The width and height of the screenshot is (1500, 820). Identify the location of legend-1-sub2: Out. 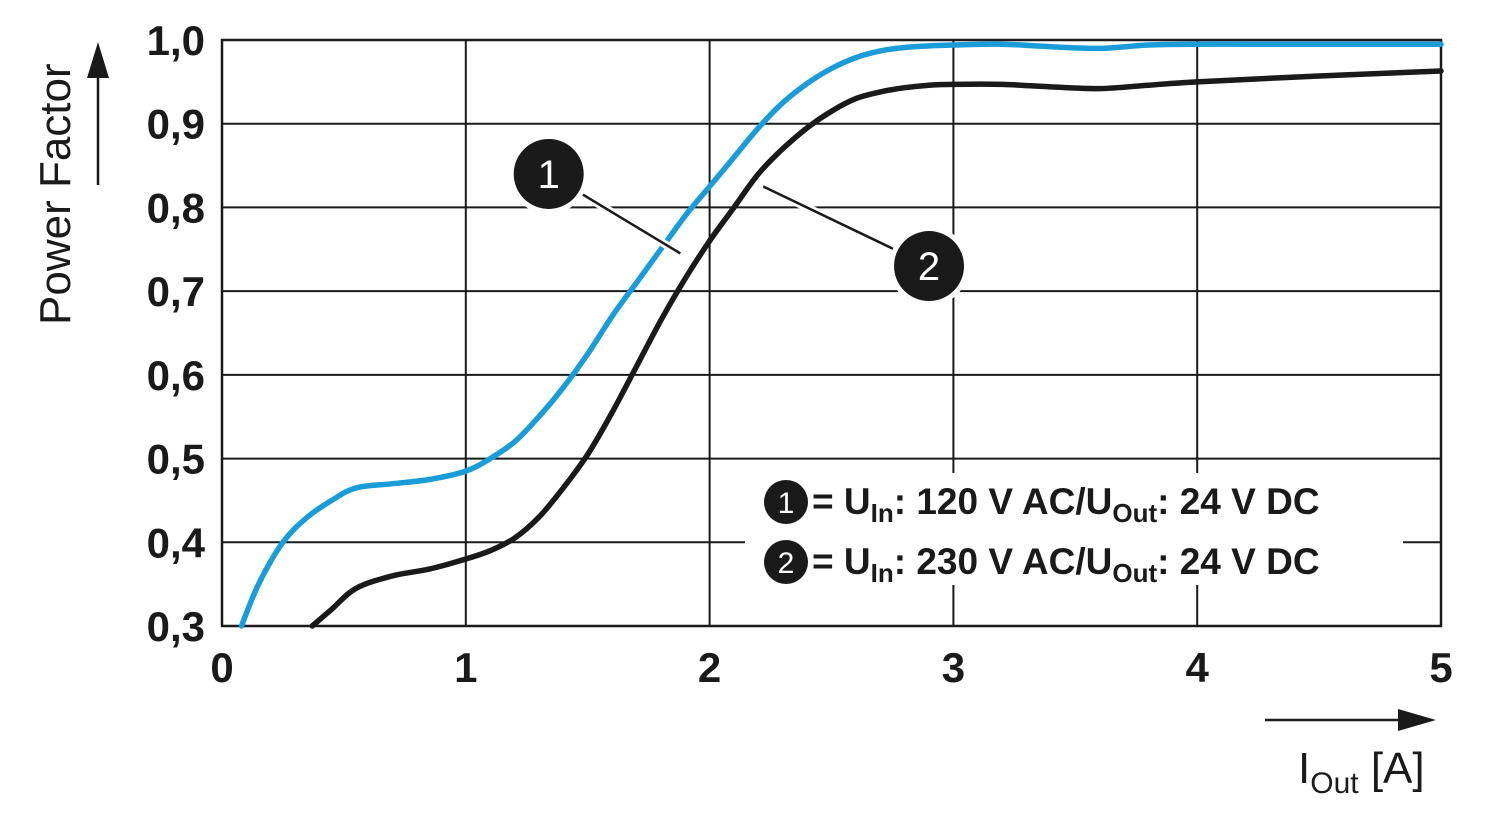
(1134, 513).